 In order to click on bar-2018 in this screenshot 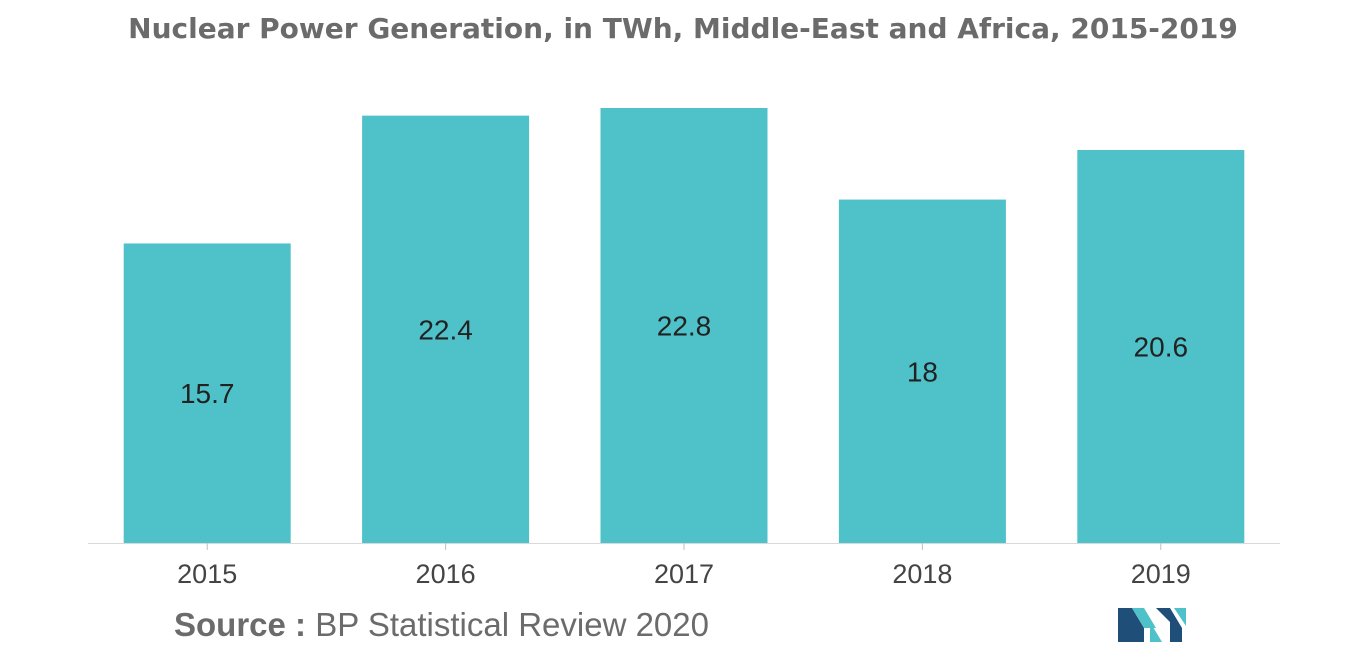, I will do `click(922, 371)`.